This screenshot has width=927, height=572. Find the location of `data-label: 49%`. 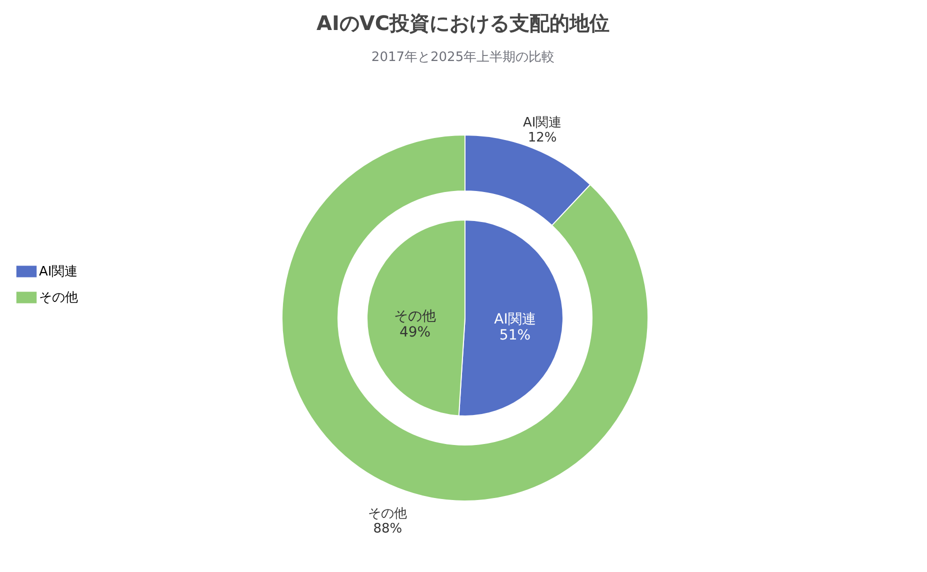

data-label: 49% is located at coordinates (415, 332).